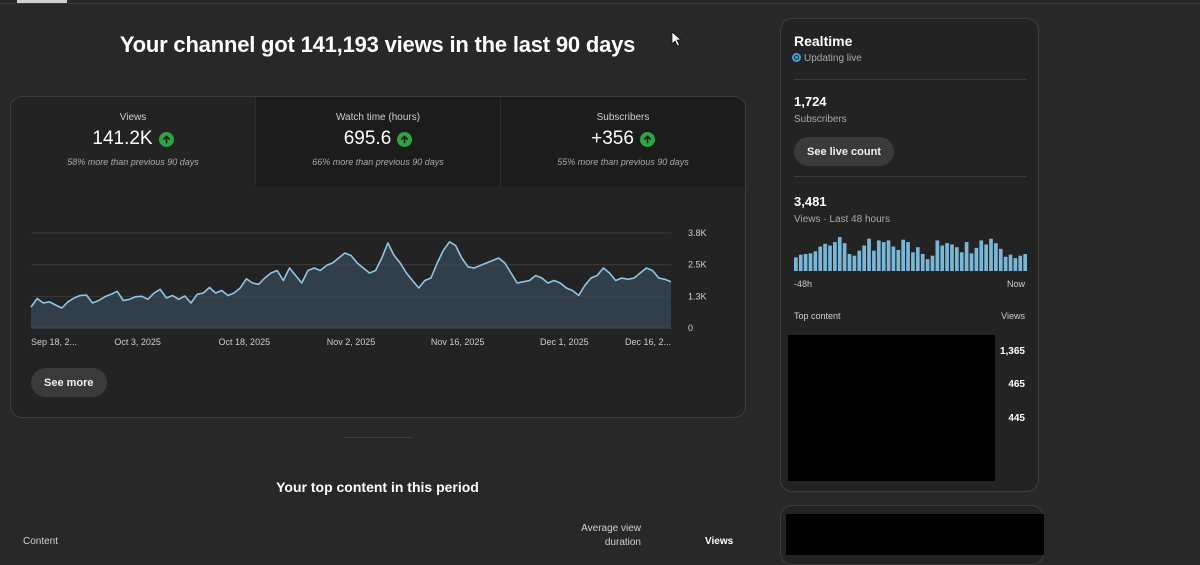 The height and width of the screenshot is (565, 1200). Describe the element at coordinates (803, 284) in the screenshot. I see `realtime-axis-start: -48h` at that location.